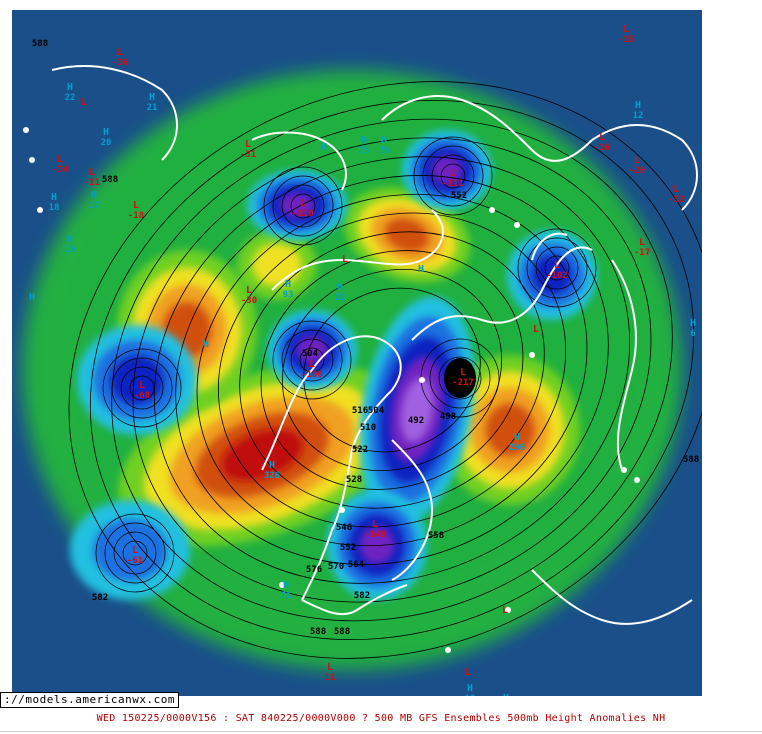  Describe the element at coordinates (510, 430) in the screenshot. I see `ridge-atlantic` at that location.